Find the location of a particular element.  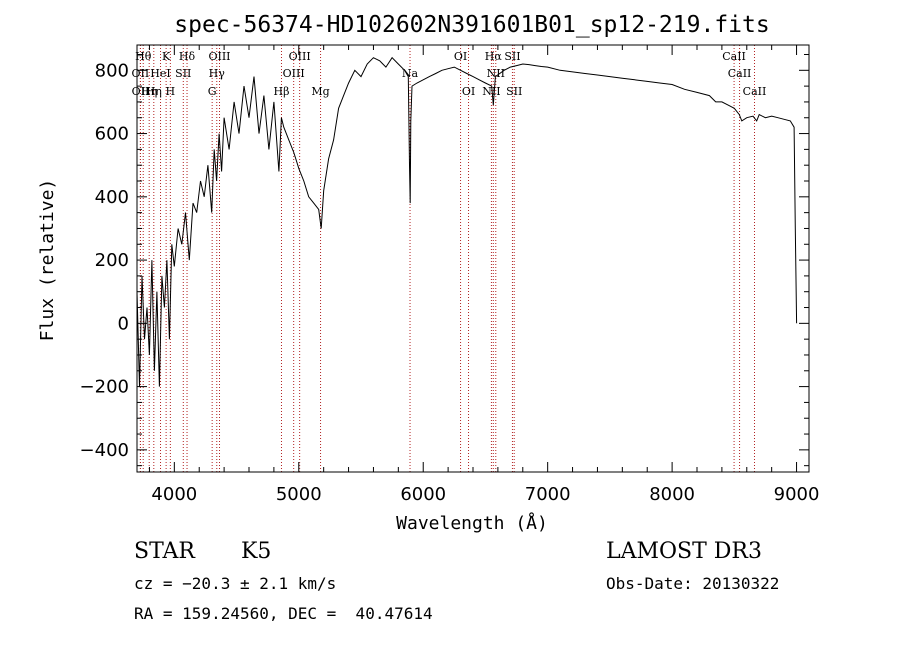

y-tick-label-400: 400 is located at coordinates (112, 197).